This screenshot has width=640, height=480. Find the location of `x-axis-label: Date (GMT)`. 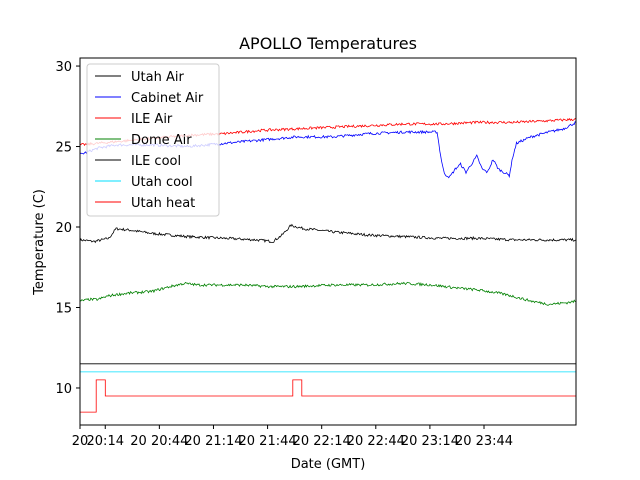

x-axis-label: Date (GMT) is located at coordinates (328, 464).